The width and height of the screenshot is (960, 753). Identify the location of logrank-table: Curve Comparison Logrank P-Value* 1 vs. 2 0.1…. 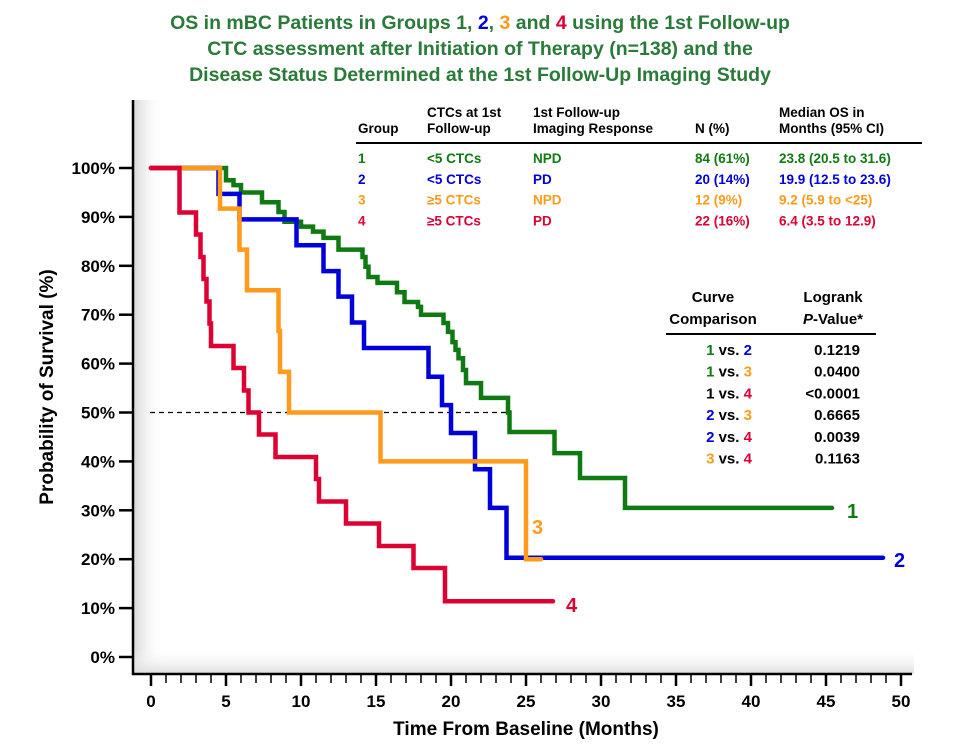
(771, 378).